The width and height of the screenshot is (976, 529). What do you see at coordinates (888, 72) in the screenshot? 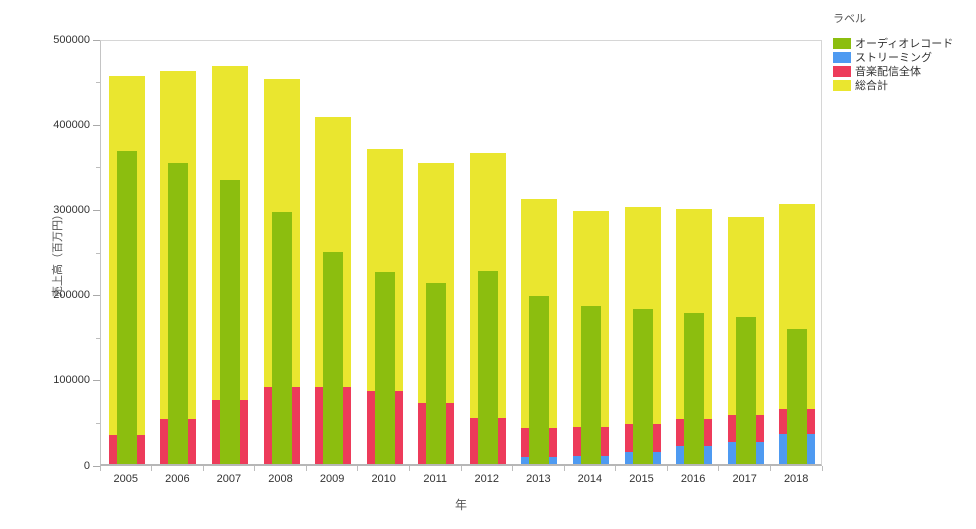
I see `legend-item-label: 音楽配信全体` at bounding box center [888, 72].